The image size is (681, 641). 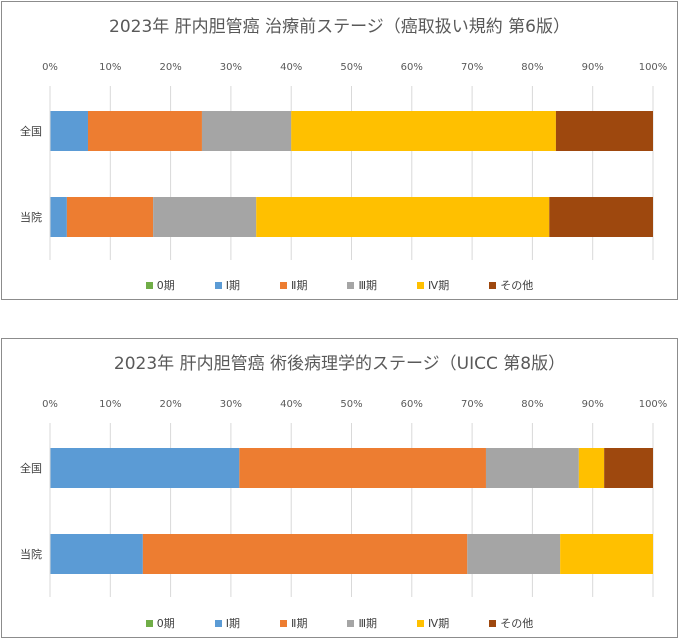 What do you see at coordinates (339, 27) in the screenshot?
I see `chart-title: 2023年 肝内胆管癌 治療前ステージ（癌取扱い規約 第6版）` at bounding box center [339, 27].